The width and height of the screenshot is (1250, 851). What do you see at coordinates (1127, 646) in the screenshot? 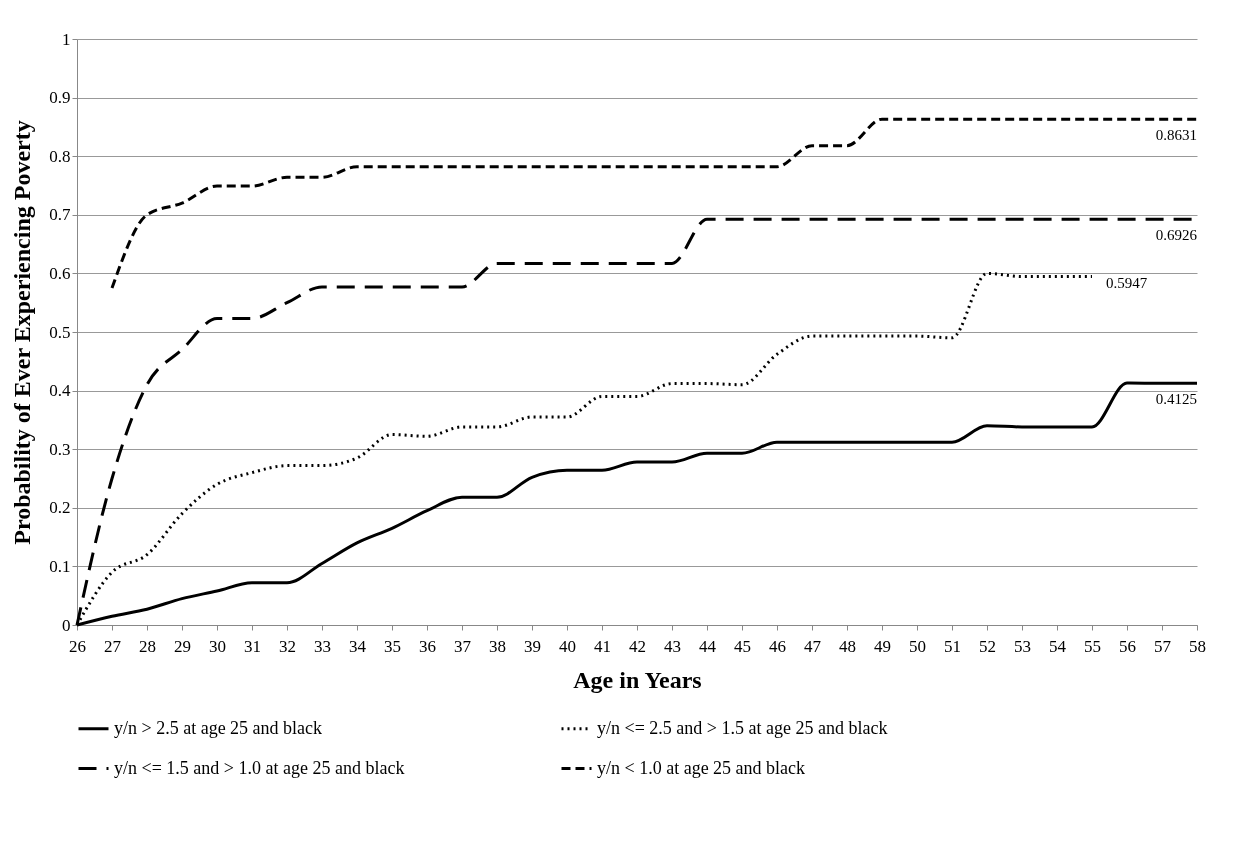
I see `x-tick-label: 56` at bounding box center [1127, 646].